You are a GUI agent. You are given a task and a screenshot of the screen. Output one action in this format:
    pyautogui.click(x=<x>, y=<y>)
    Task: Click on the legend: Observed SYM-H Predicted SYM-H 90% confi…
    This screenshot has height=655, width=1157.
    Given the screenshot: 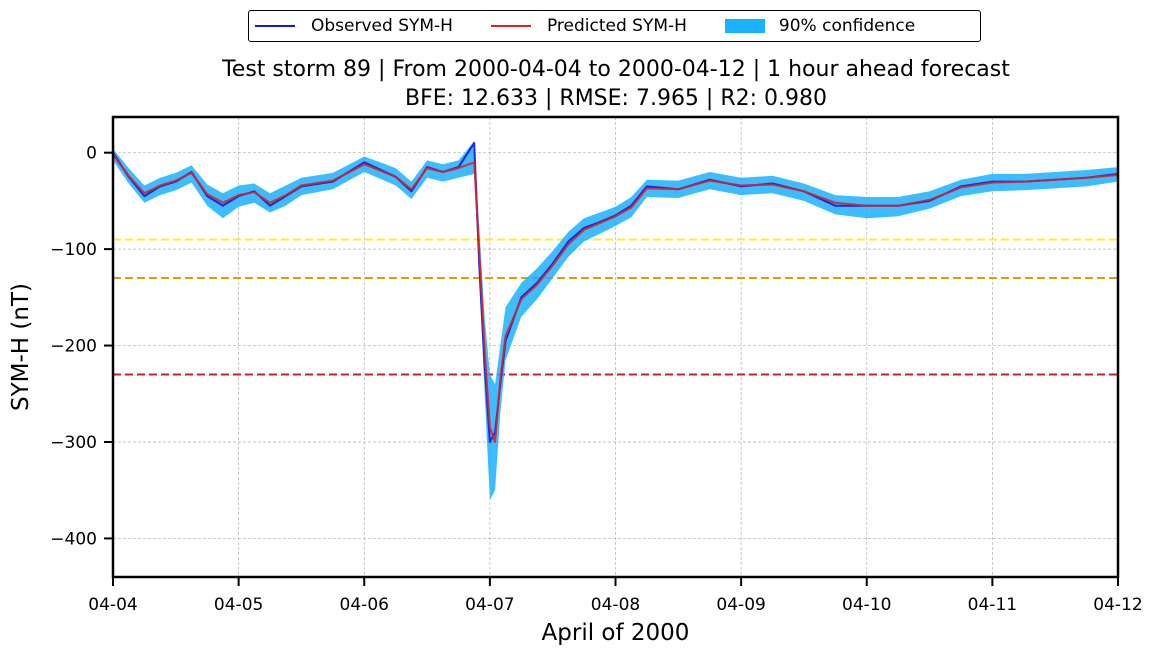 What is the action you would take?
    pyautogui.click(x=614, y=26)
    